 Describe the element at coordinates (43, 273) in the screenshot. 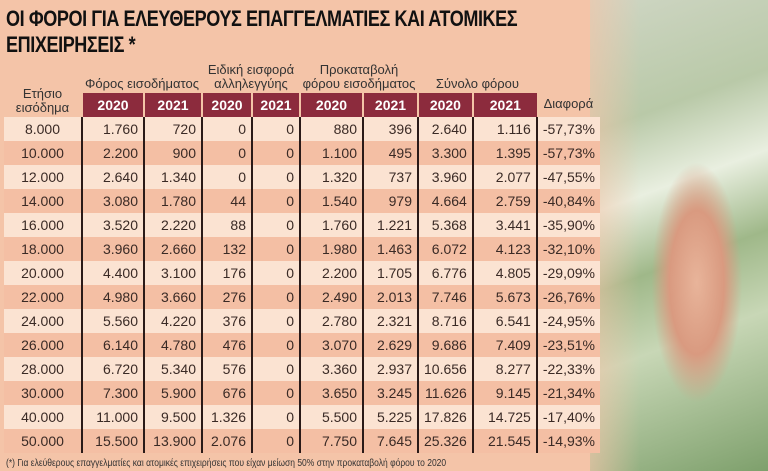

I see `table-cell: 20.000` at that location.